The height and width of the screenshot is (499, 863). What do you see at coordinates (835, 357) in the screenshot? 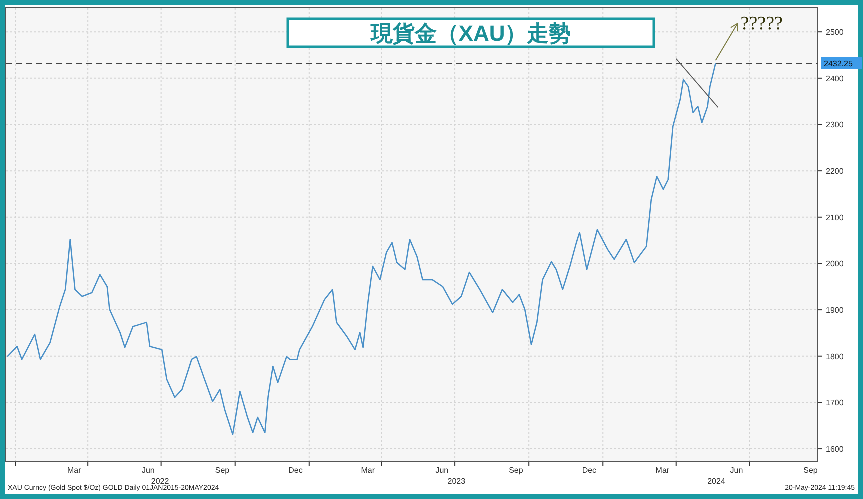
I see `y-tick-label: 1800` at bounding box center [835, 357].